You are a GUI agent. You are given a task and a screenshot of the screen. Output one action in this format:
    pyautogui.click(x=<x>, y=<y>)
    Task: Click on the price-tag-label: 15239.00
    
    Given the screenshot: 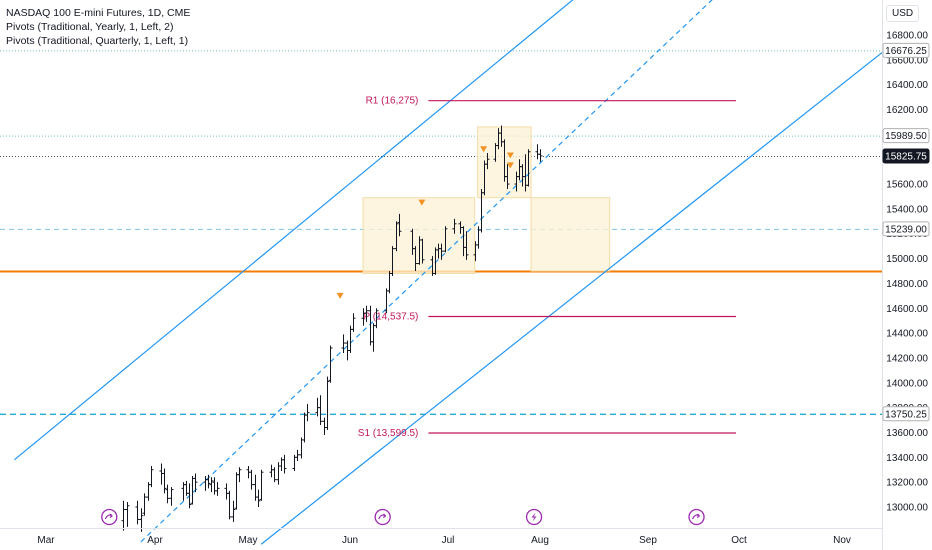 What is the action you would take?
    pyautogui.click(x=906, y=229)
    